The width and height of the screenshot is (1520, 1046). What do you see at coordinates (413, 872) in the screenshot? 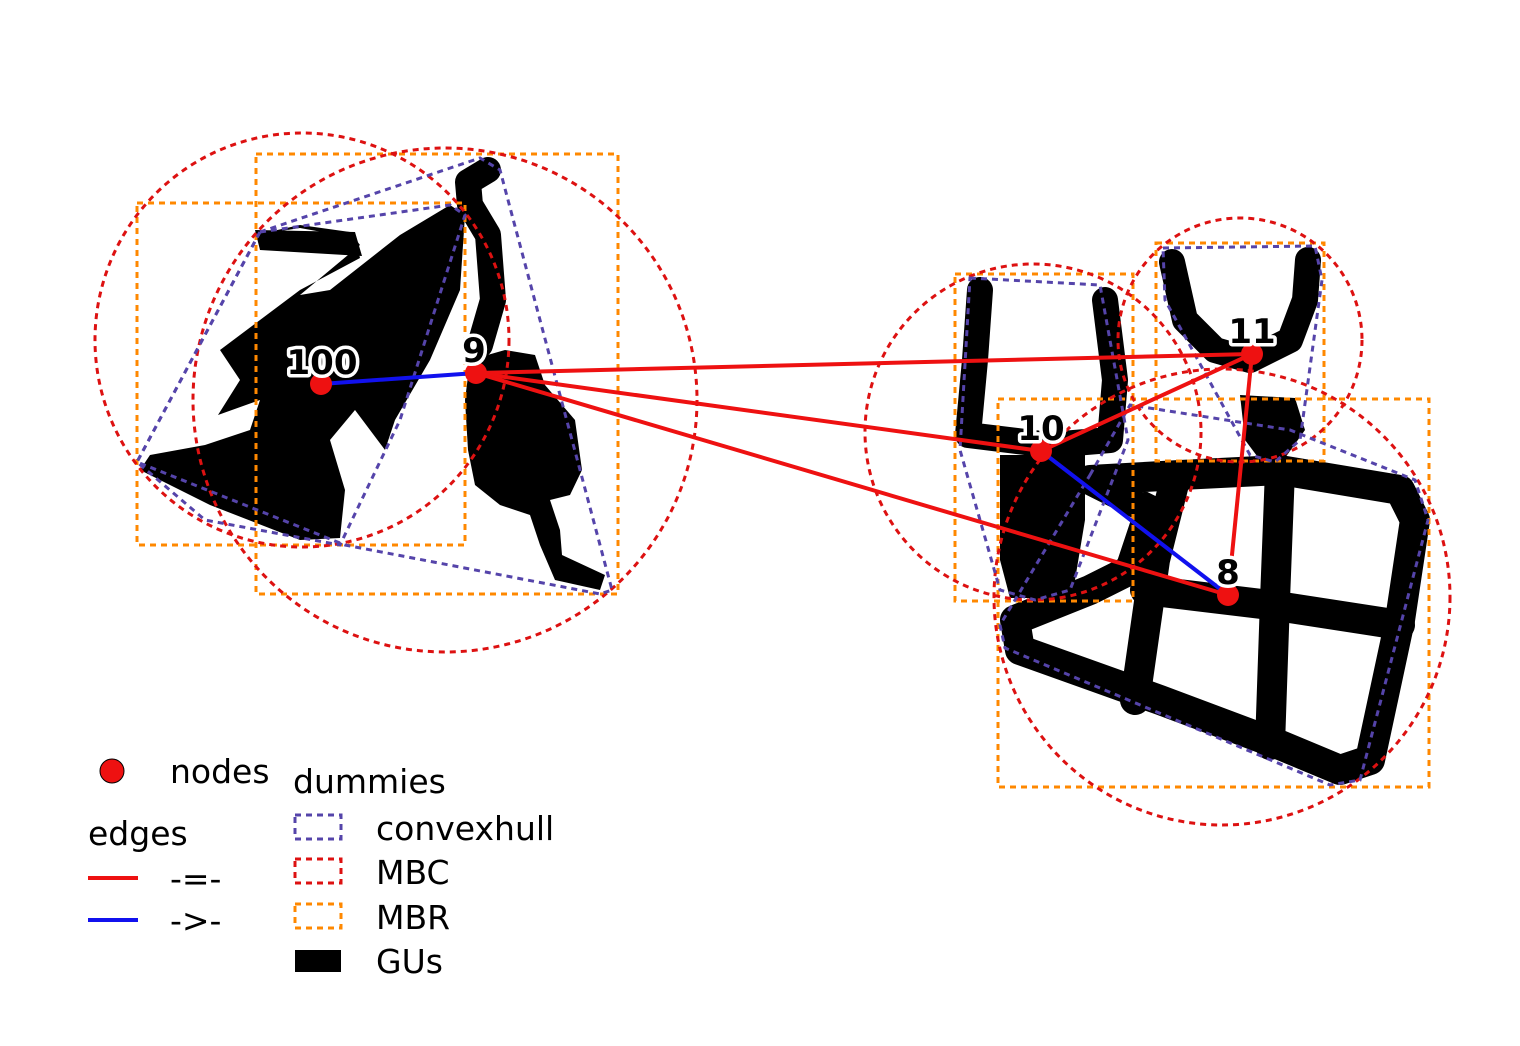
I see `legend-mbc-label: MBC` at bounding box center [413, 872].